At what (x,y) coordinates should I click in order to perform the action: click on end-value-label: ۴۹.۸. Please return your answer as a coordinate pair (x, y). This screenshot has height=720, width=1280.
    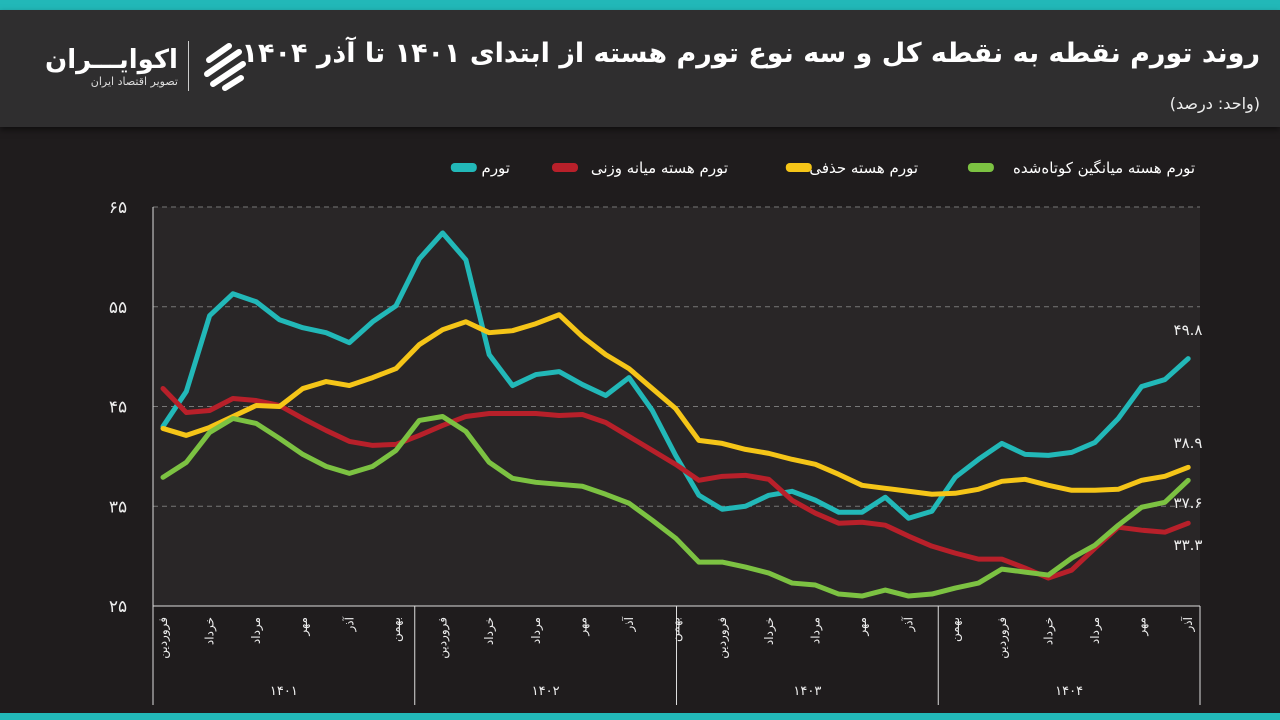
    Looking at the image, I should click on (1188, 330).